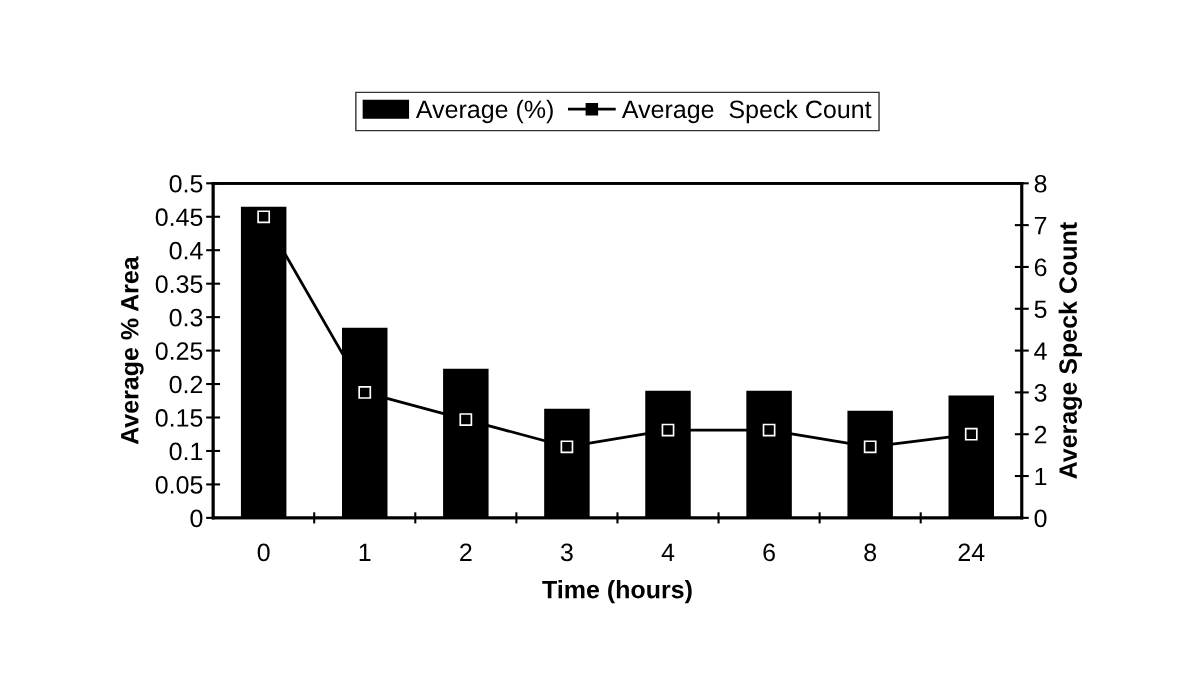  I want to click on y2-tick-label: 8, so click(1040, 183).